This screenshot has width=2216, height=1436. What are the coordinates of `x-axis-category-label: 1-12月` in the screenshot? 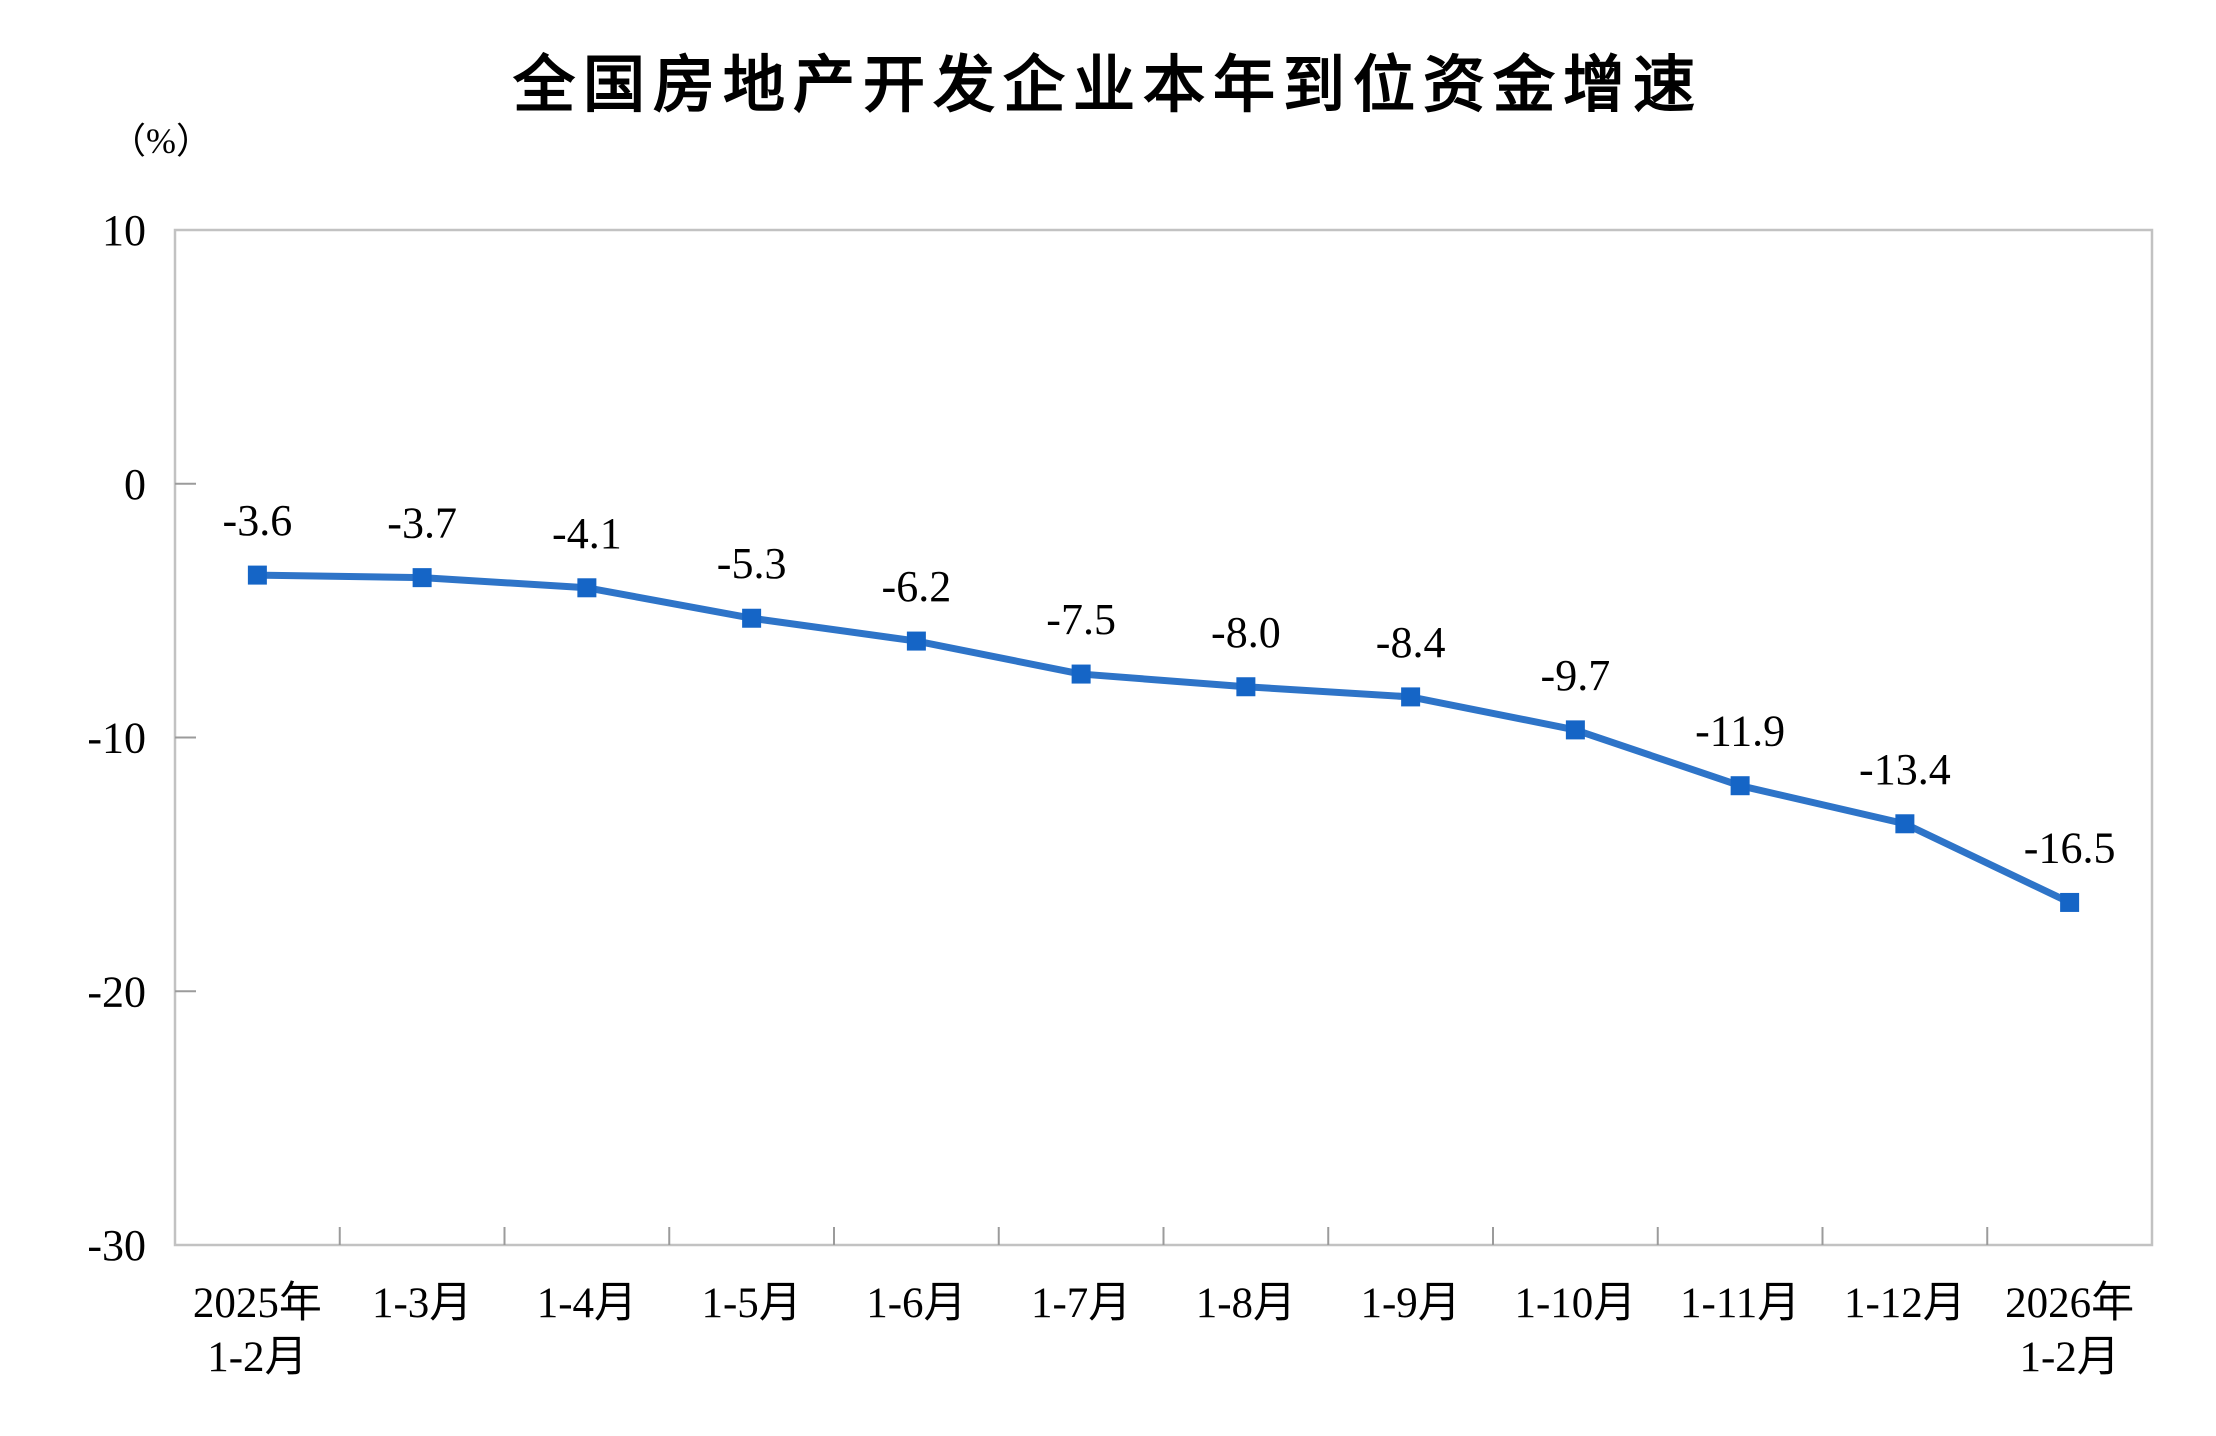 It's located at (1905, 1303).